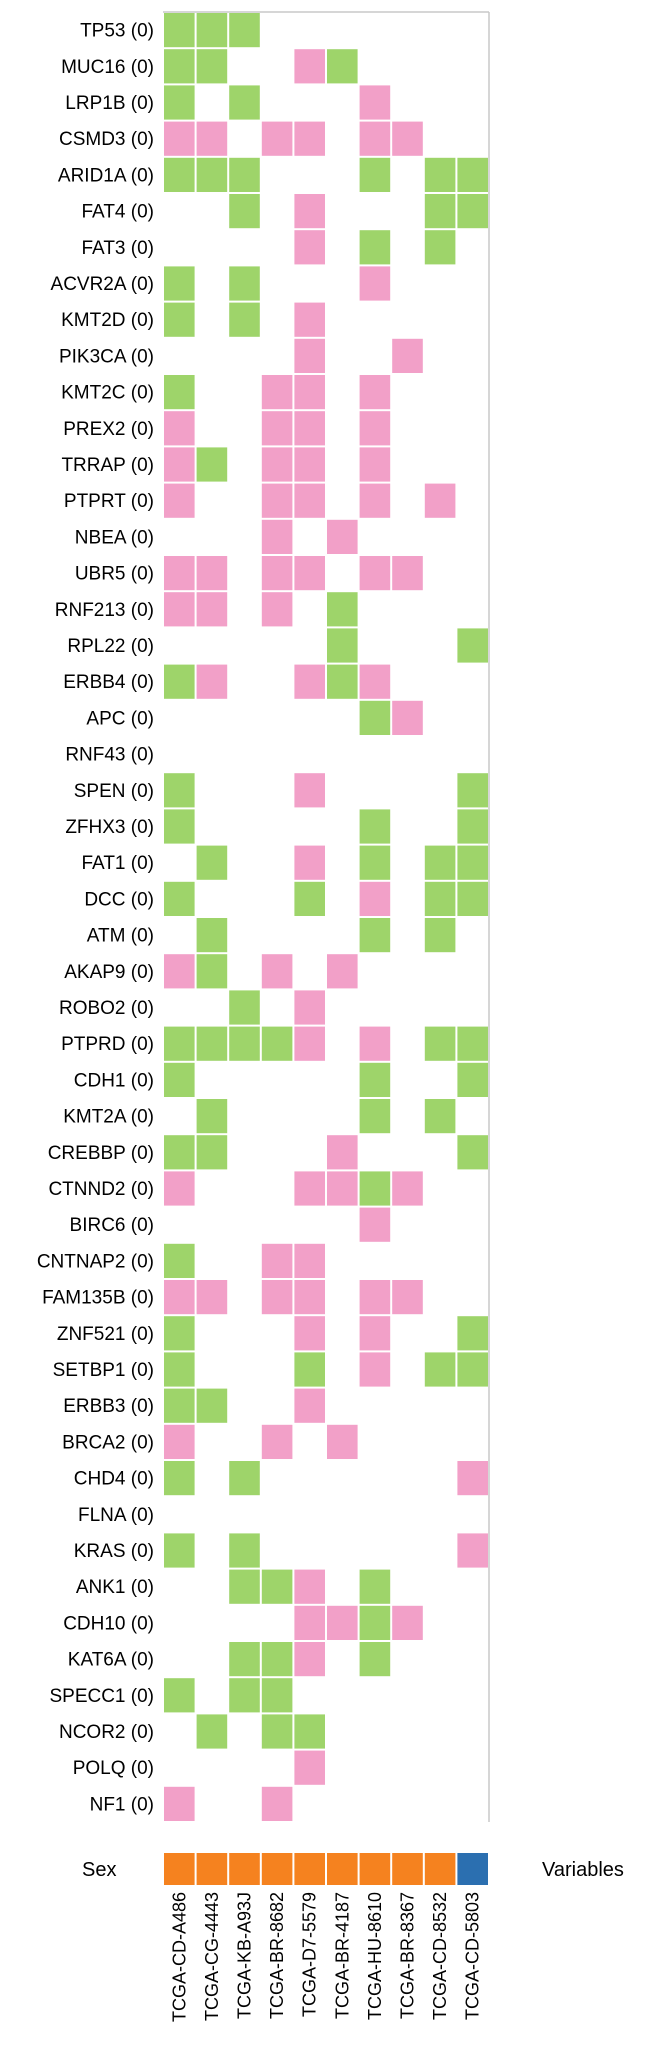 The image size is (646, 2071). Describe the element at coordinates (107, 67) in the screenshot. I see `gene-label: MUC16 (0)` at that location.